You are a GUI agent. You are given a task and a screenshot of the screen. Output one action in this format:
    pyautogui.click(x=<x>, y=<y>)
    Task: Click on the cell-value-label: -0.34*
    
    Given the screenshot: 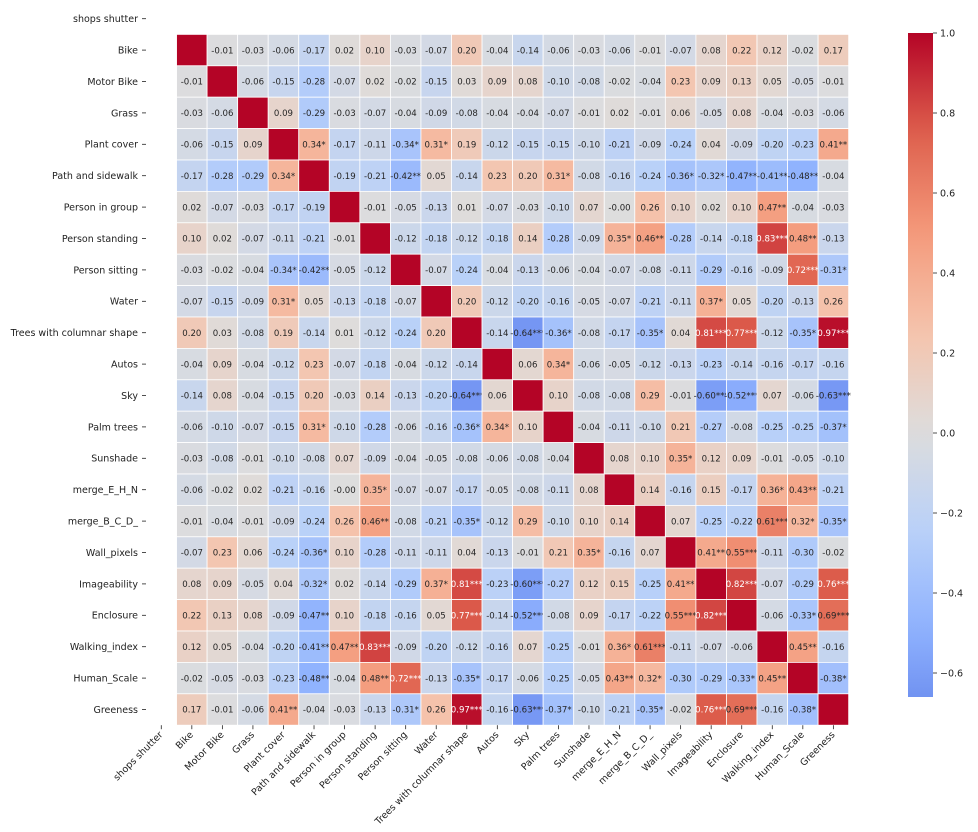 What is the action you would take?
    pyautogui.click(x=283, y=271)
    